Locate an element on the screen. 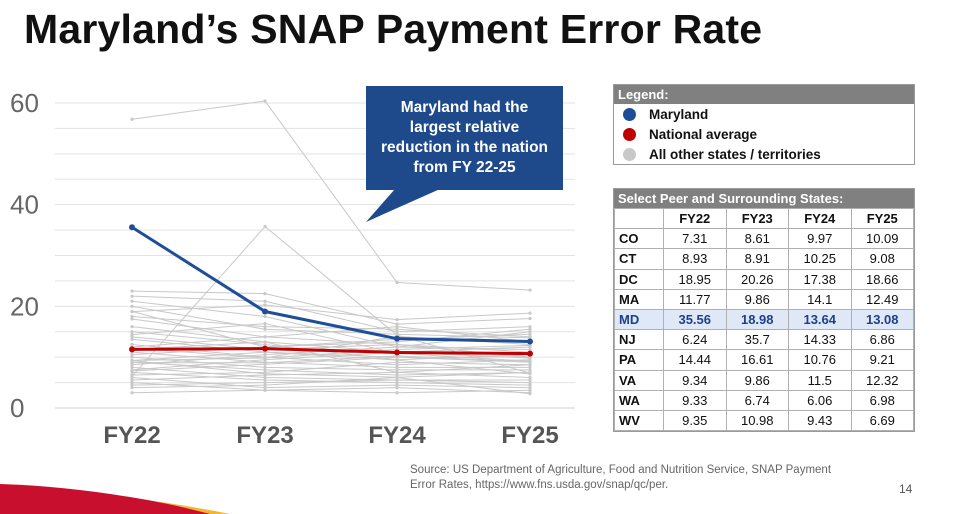 This screenshot has width=960, height=514. page-number: 14 is located at coordinates (906, 489).